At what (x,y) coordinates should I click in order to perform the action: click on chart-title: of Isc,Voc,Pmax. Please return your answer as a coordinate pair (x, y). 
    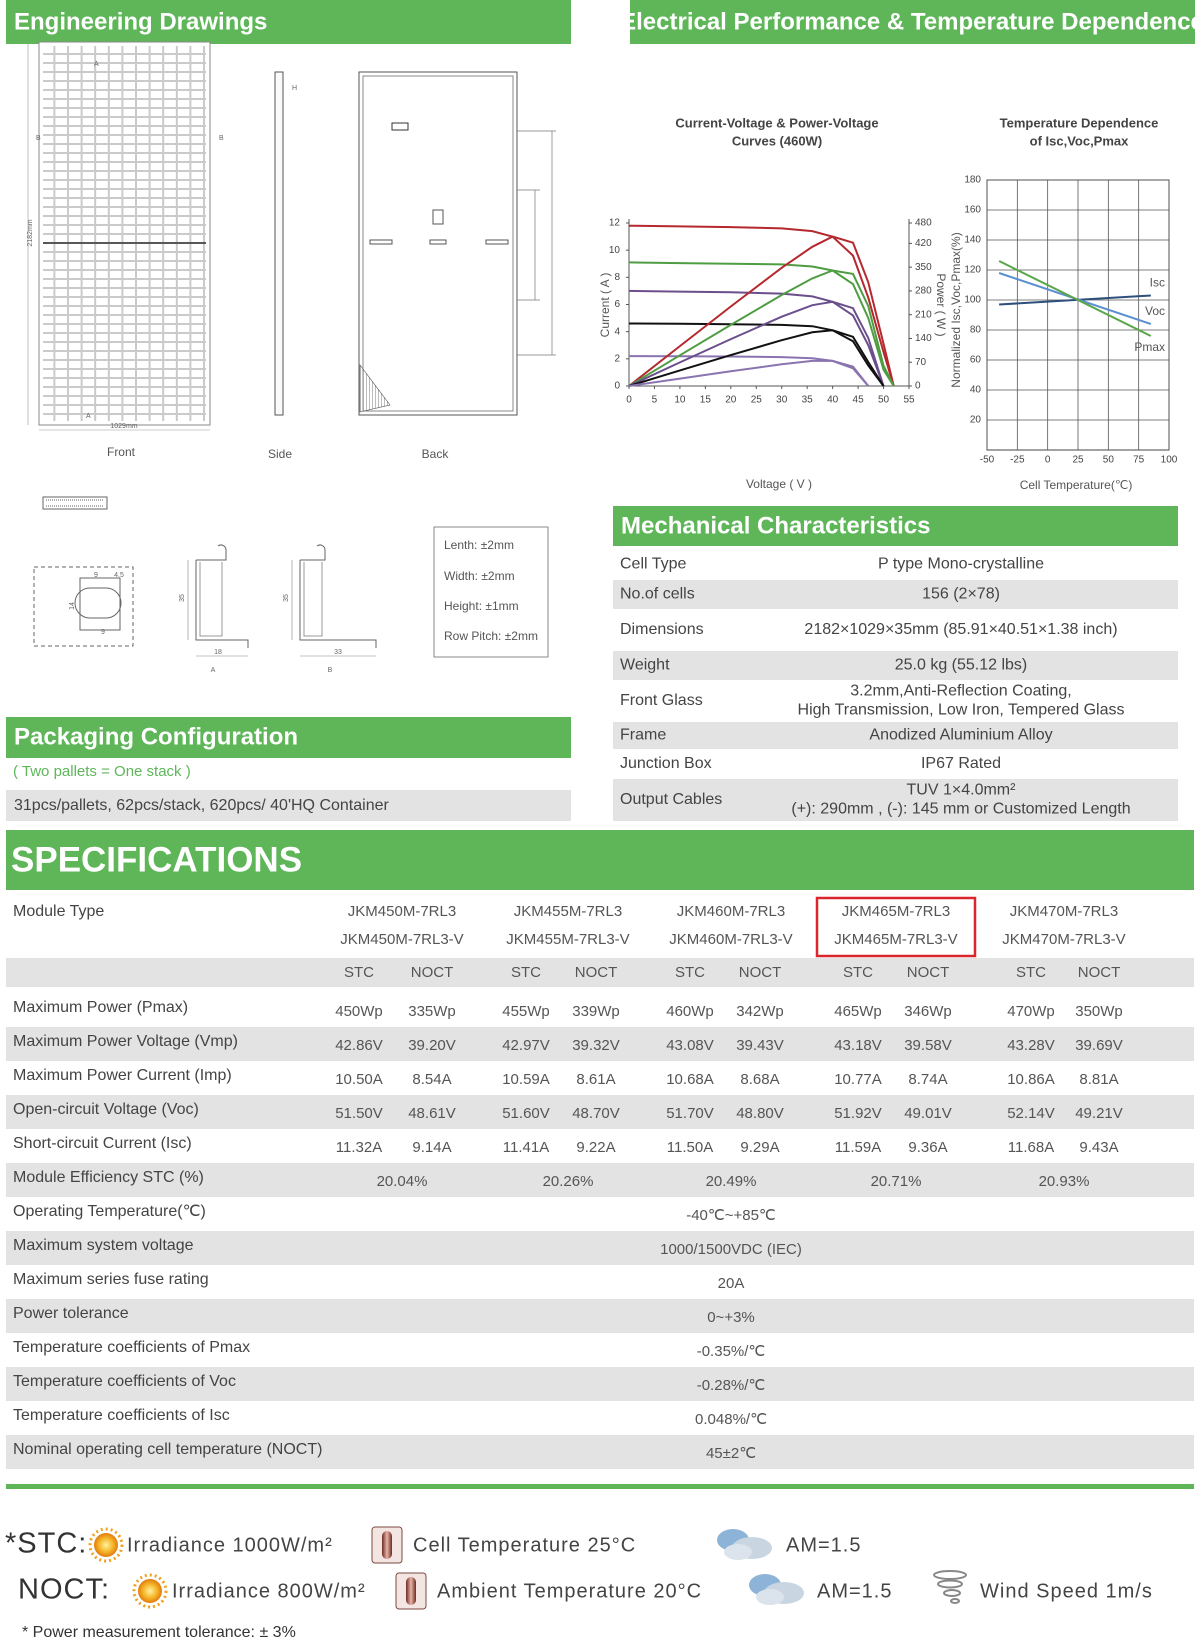
    Looking at the image, I should click on (1080, 140).